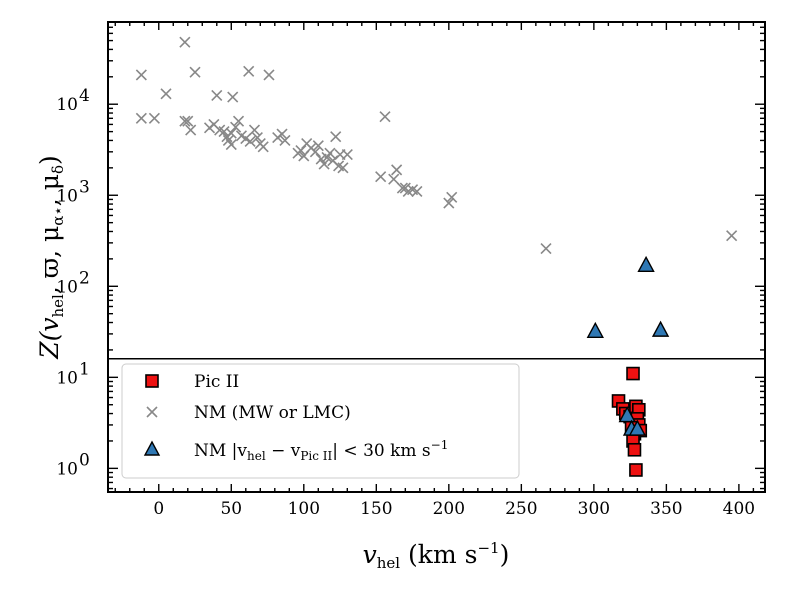  What do you see at coordinates (272, 413) in the screenshot?
I see `legend-label-nm: NM (MW or LMC)` at bounding box center [272, 413].